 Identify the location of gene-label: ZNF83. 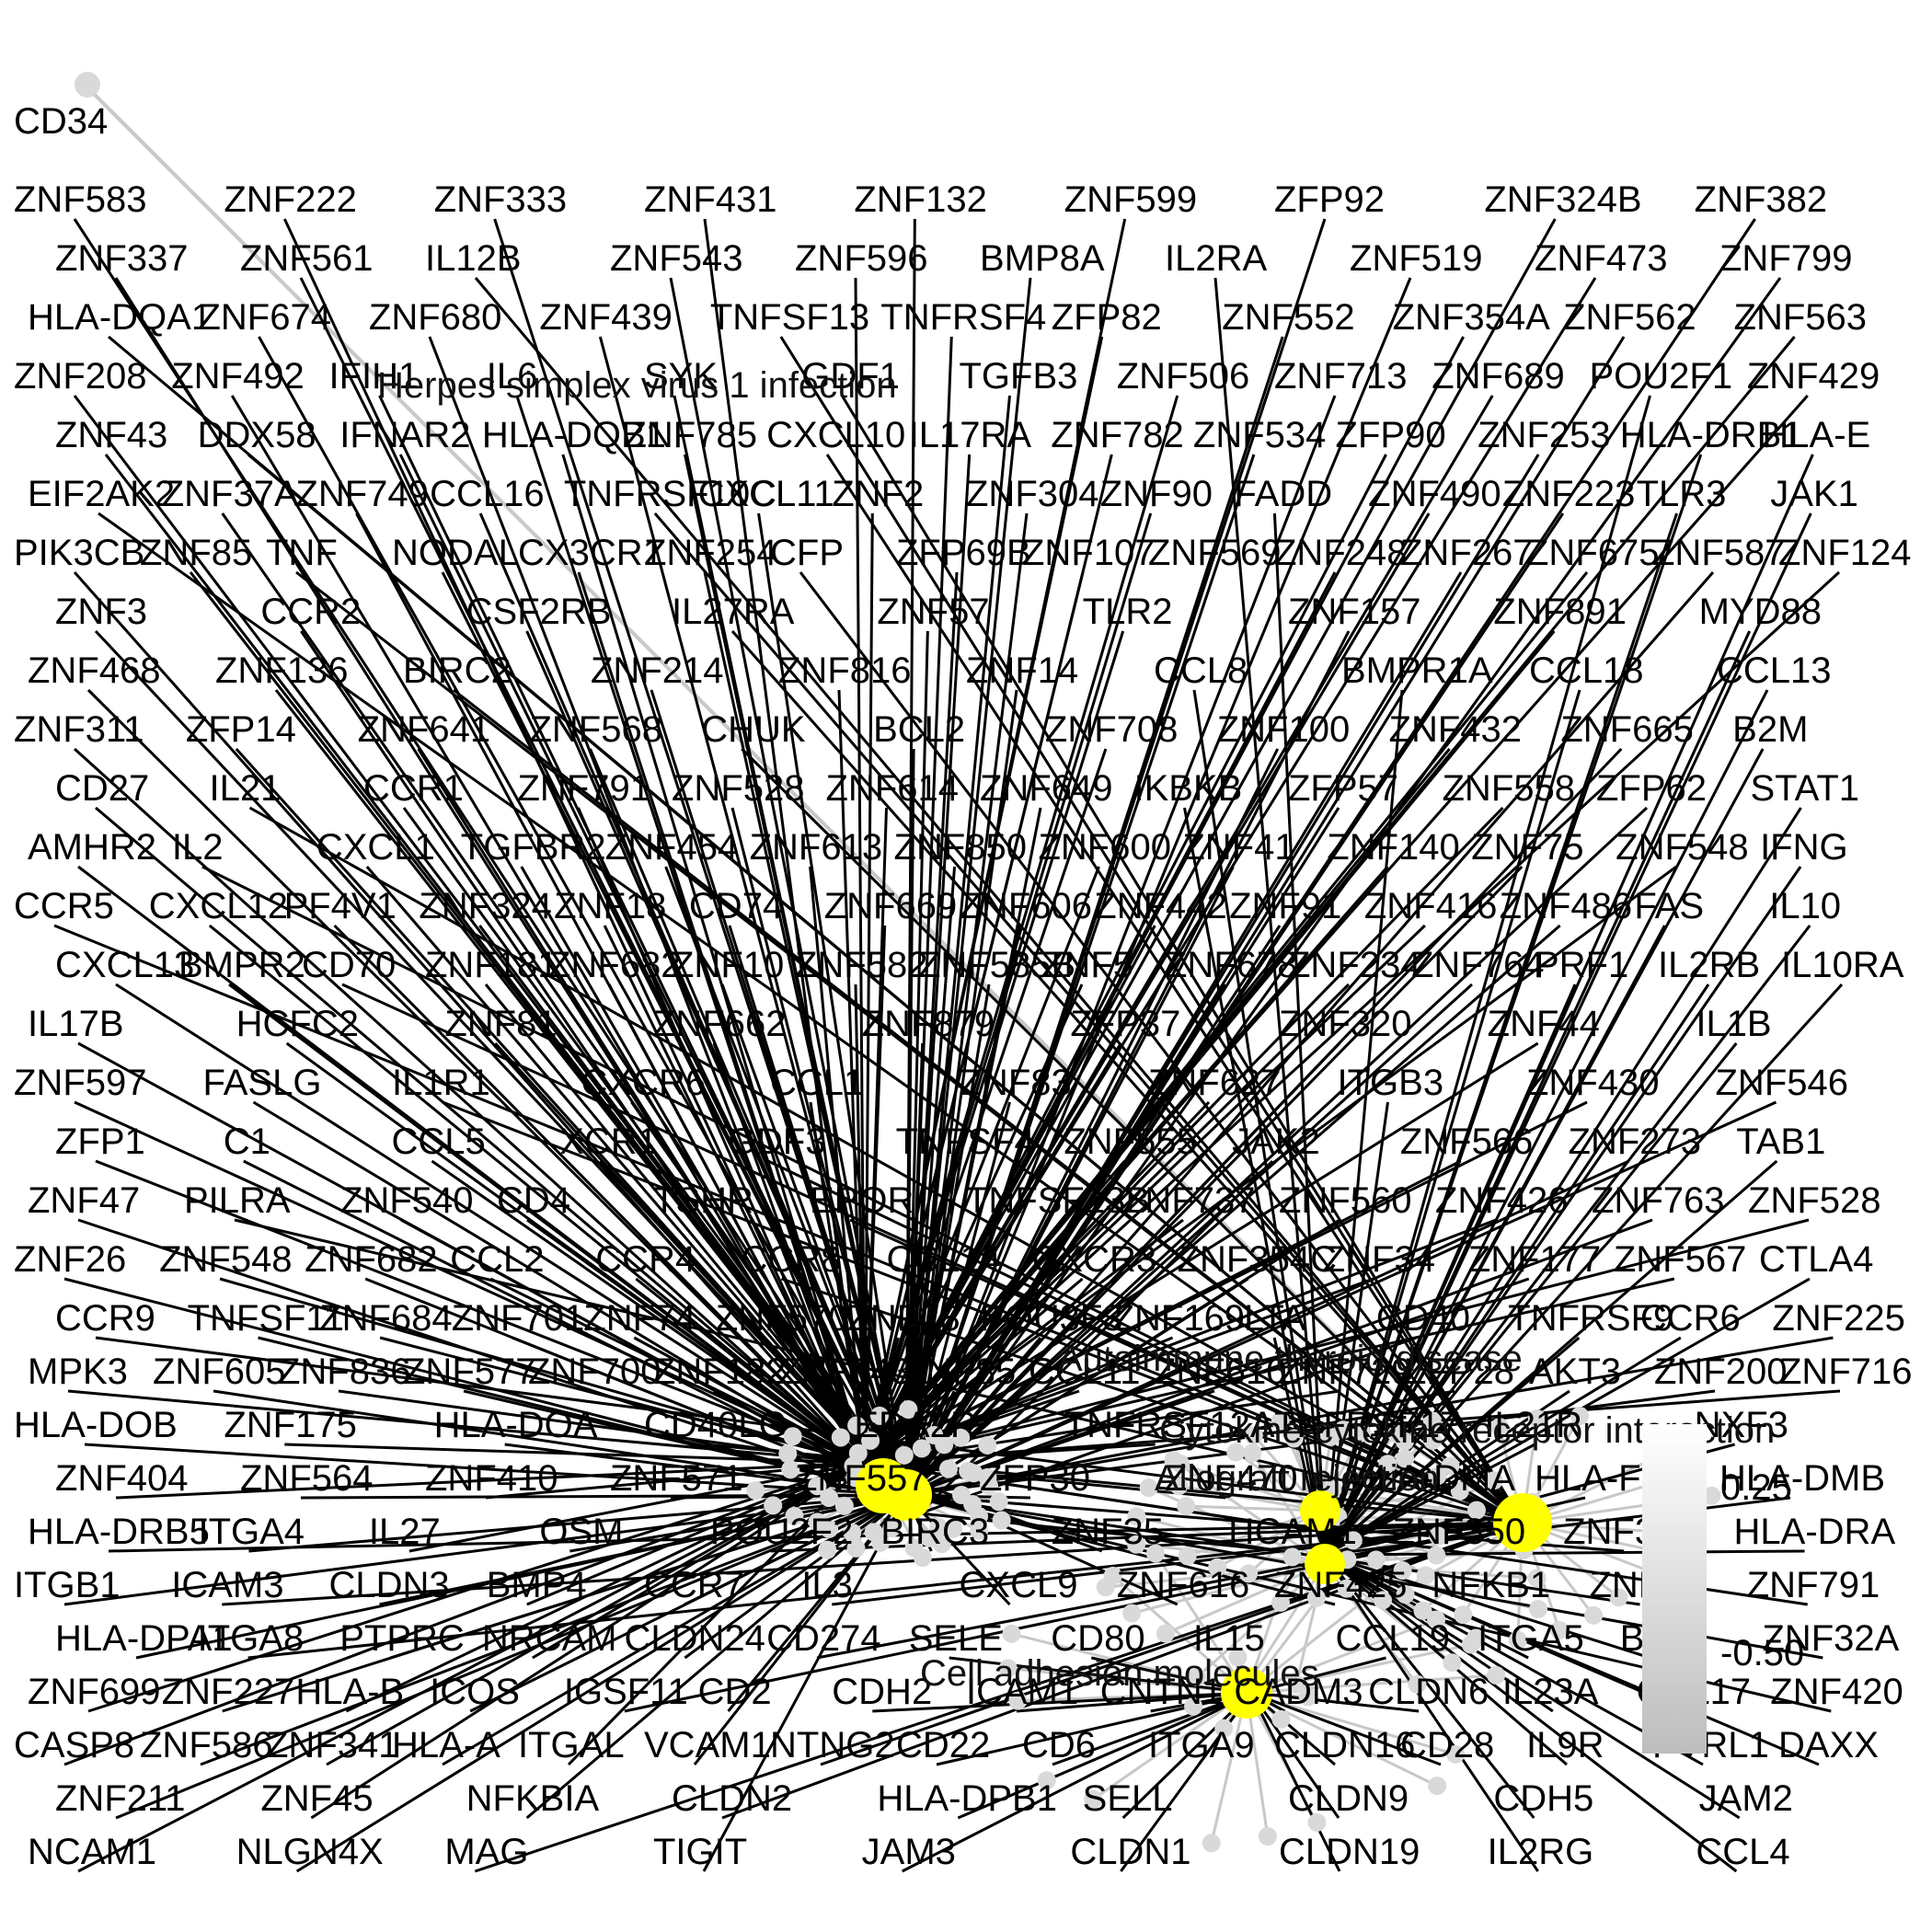
(1016, 1083).